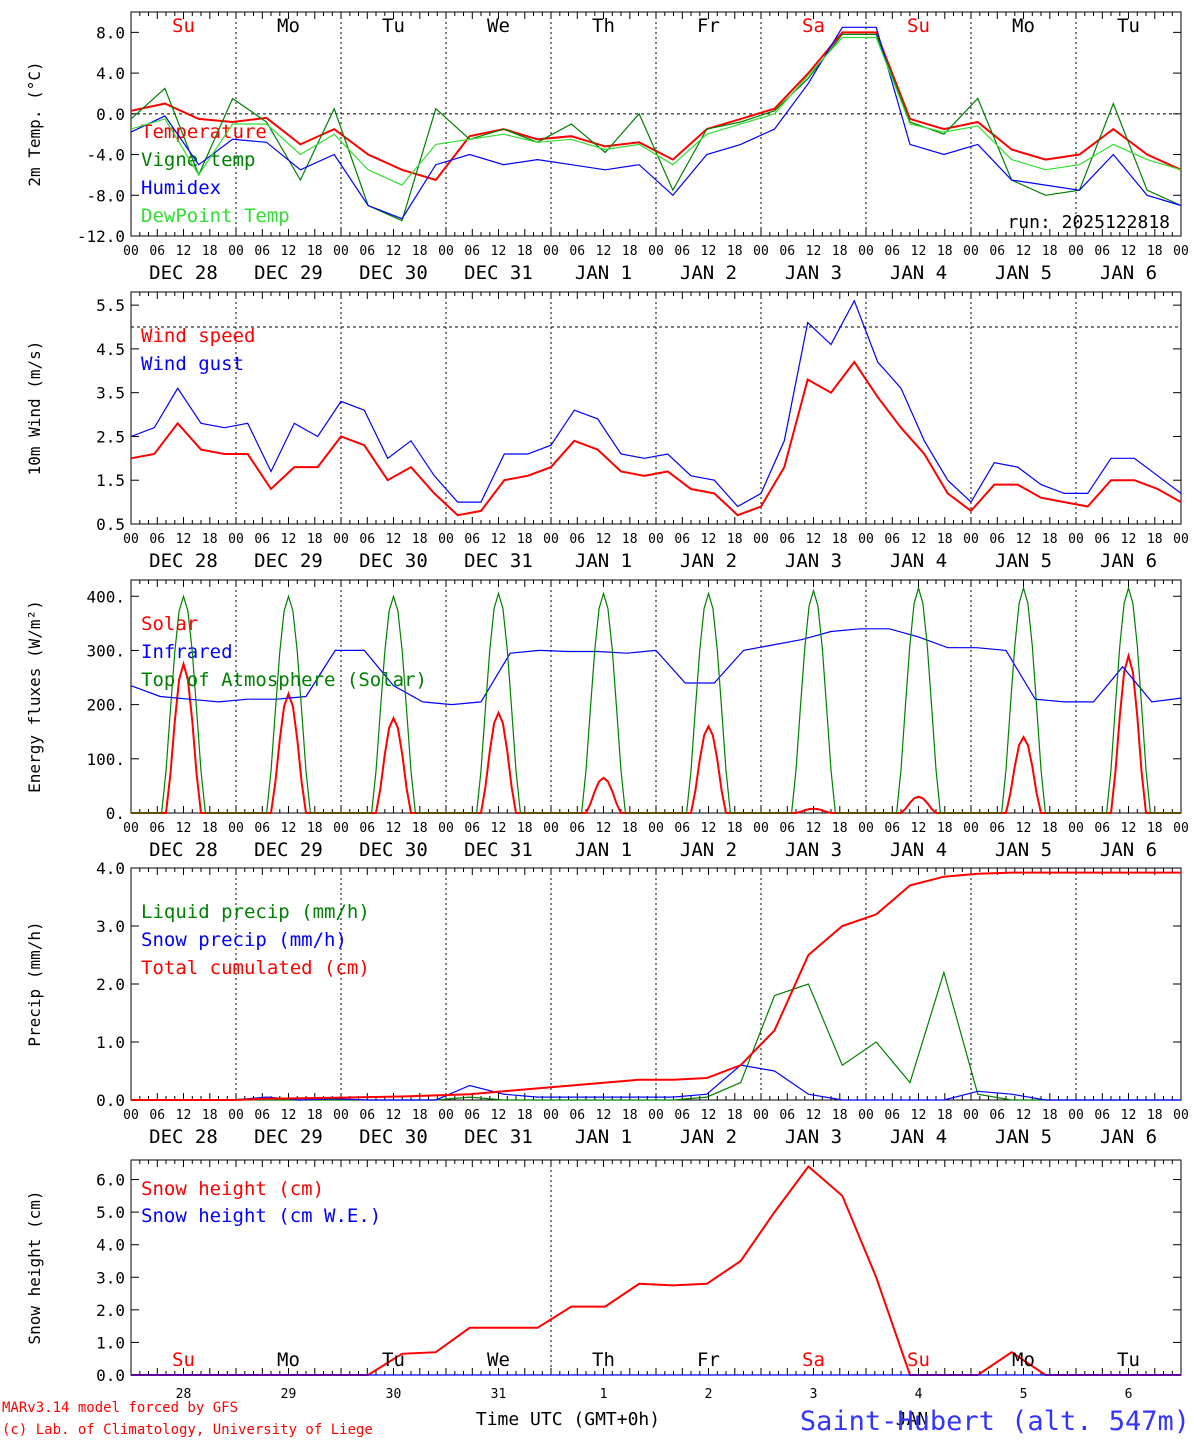  I want to click on legend-entry: Total cumulated (cm), so click(255, 968).